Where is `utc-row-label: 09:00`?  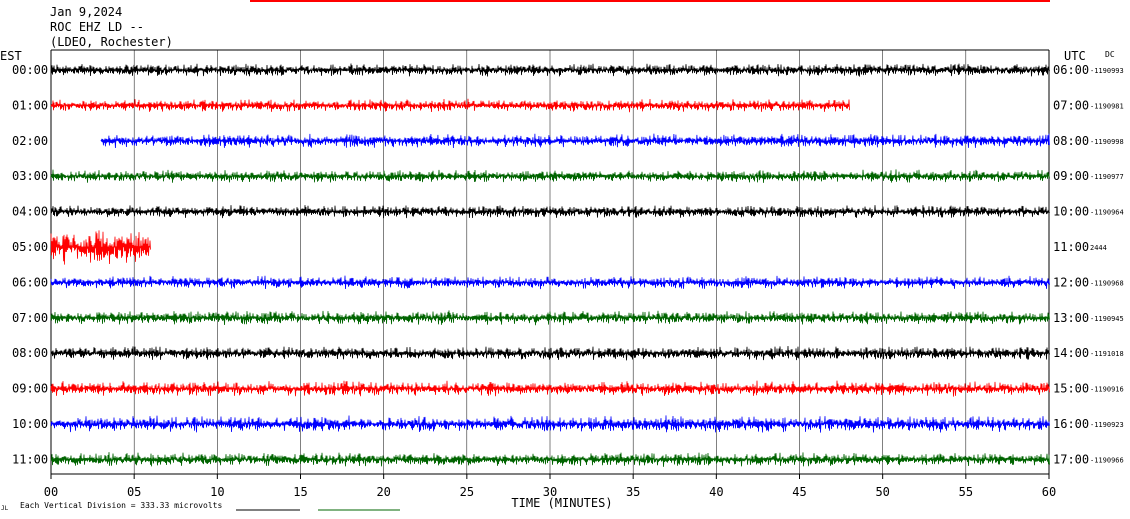 utc-row-label: 09:00 is located at coordinates (1071, 176).